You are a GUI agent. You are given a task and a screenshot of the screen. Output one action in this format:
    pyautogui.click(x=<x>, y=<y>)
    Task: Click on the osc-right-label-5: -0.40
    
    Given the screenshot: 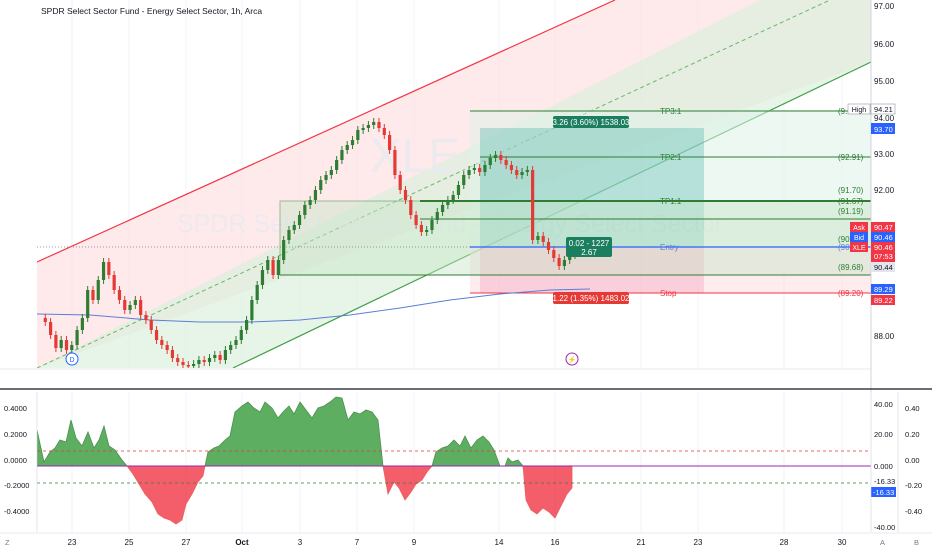 What is the action you would take?
    pyautogui.click(x=913, y=511)
    